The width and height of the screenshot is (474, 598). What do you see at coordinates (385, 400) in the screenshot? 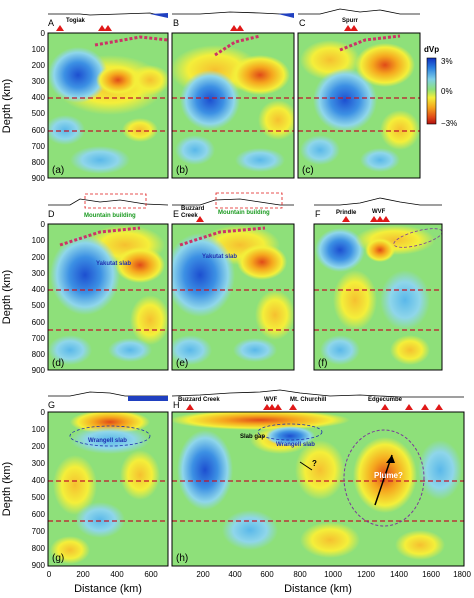
I see `volcano-label: Edgecumbe` at bounding box center [385, 400].